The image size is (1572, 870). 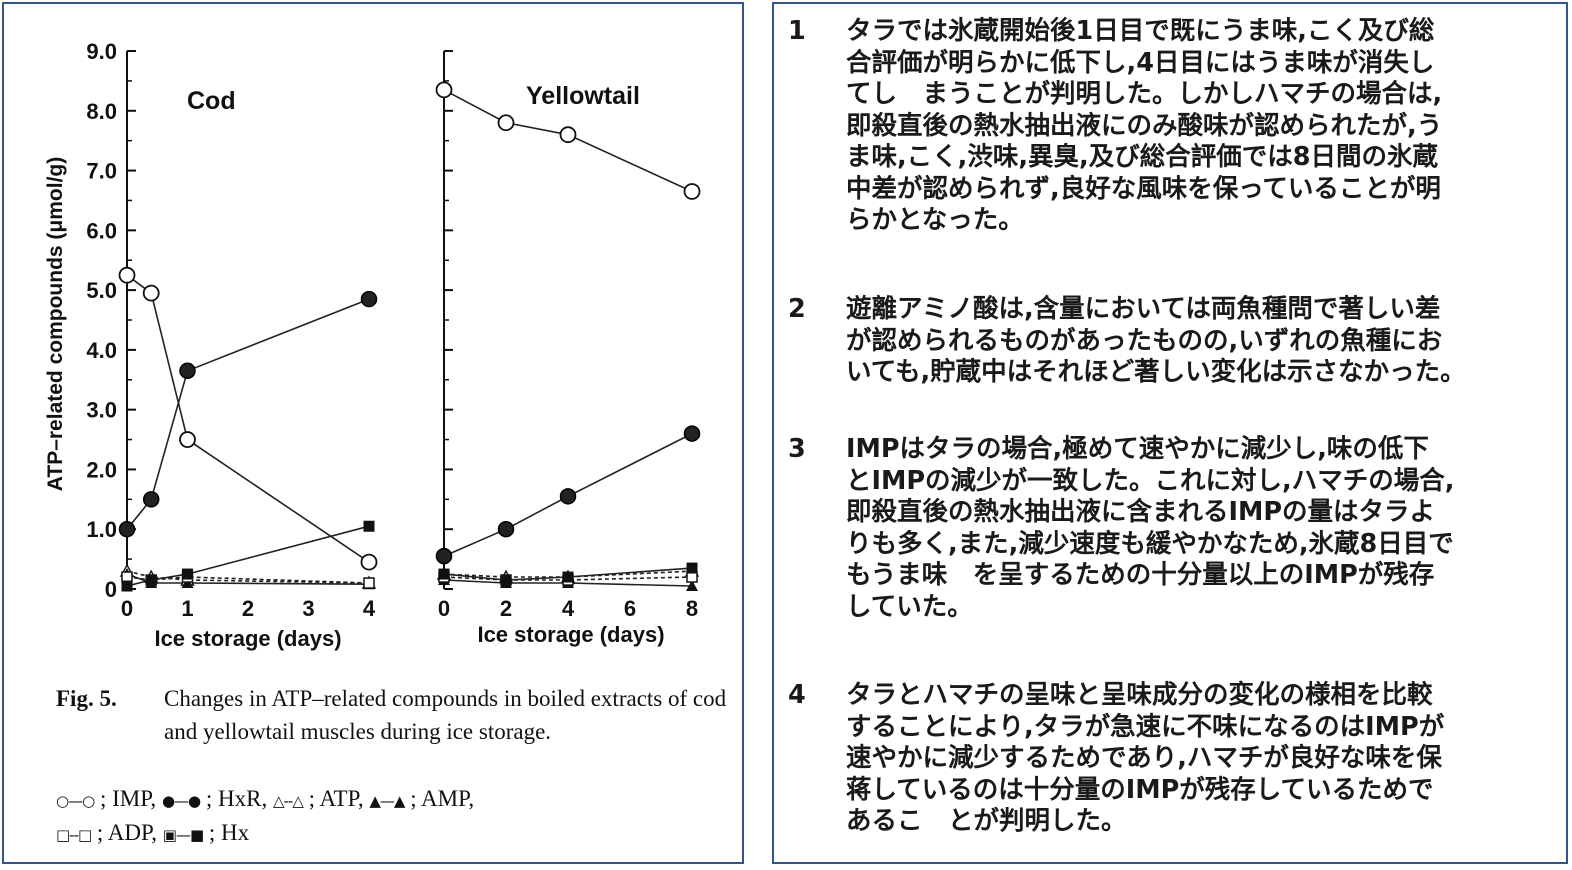 I want to click on legend-imp-symbol: ○—○, so click(x=75, y=801).